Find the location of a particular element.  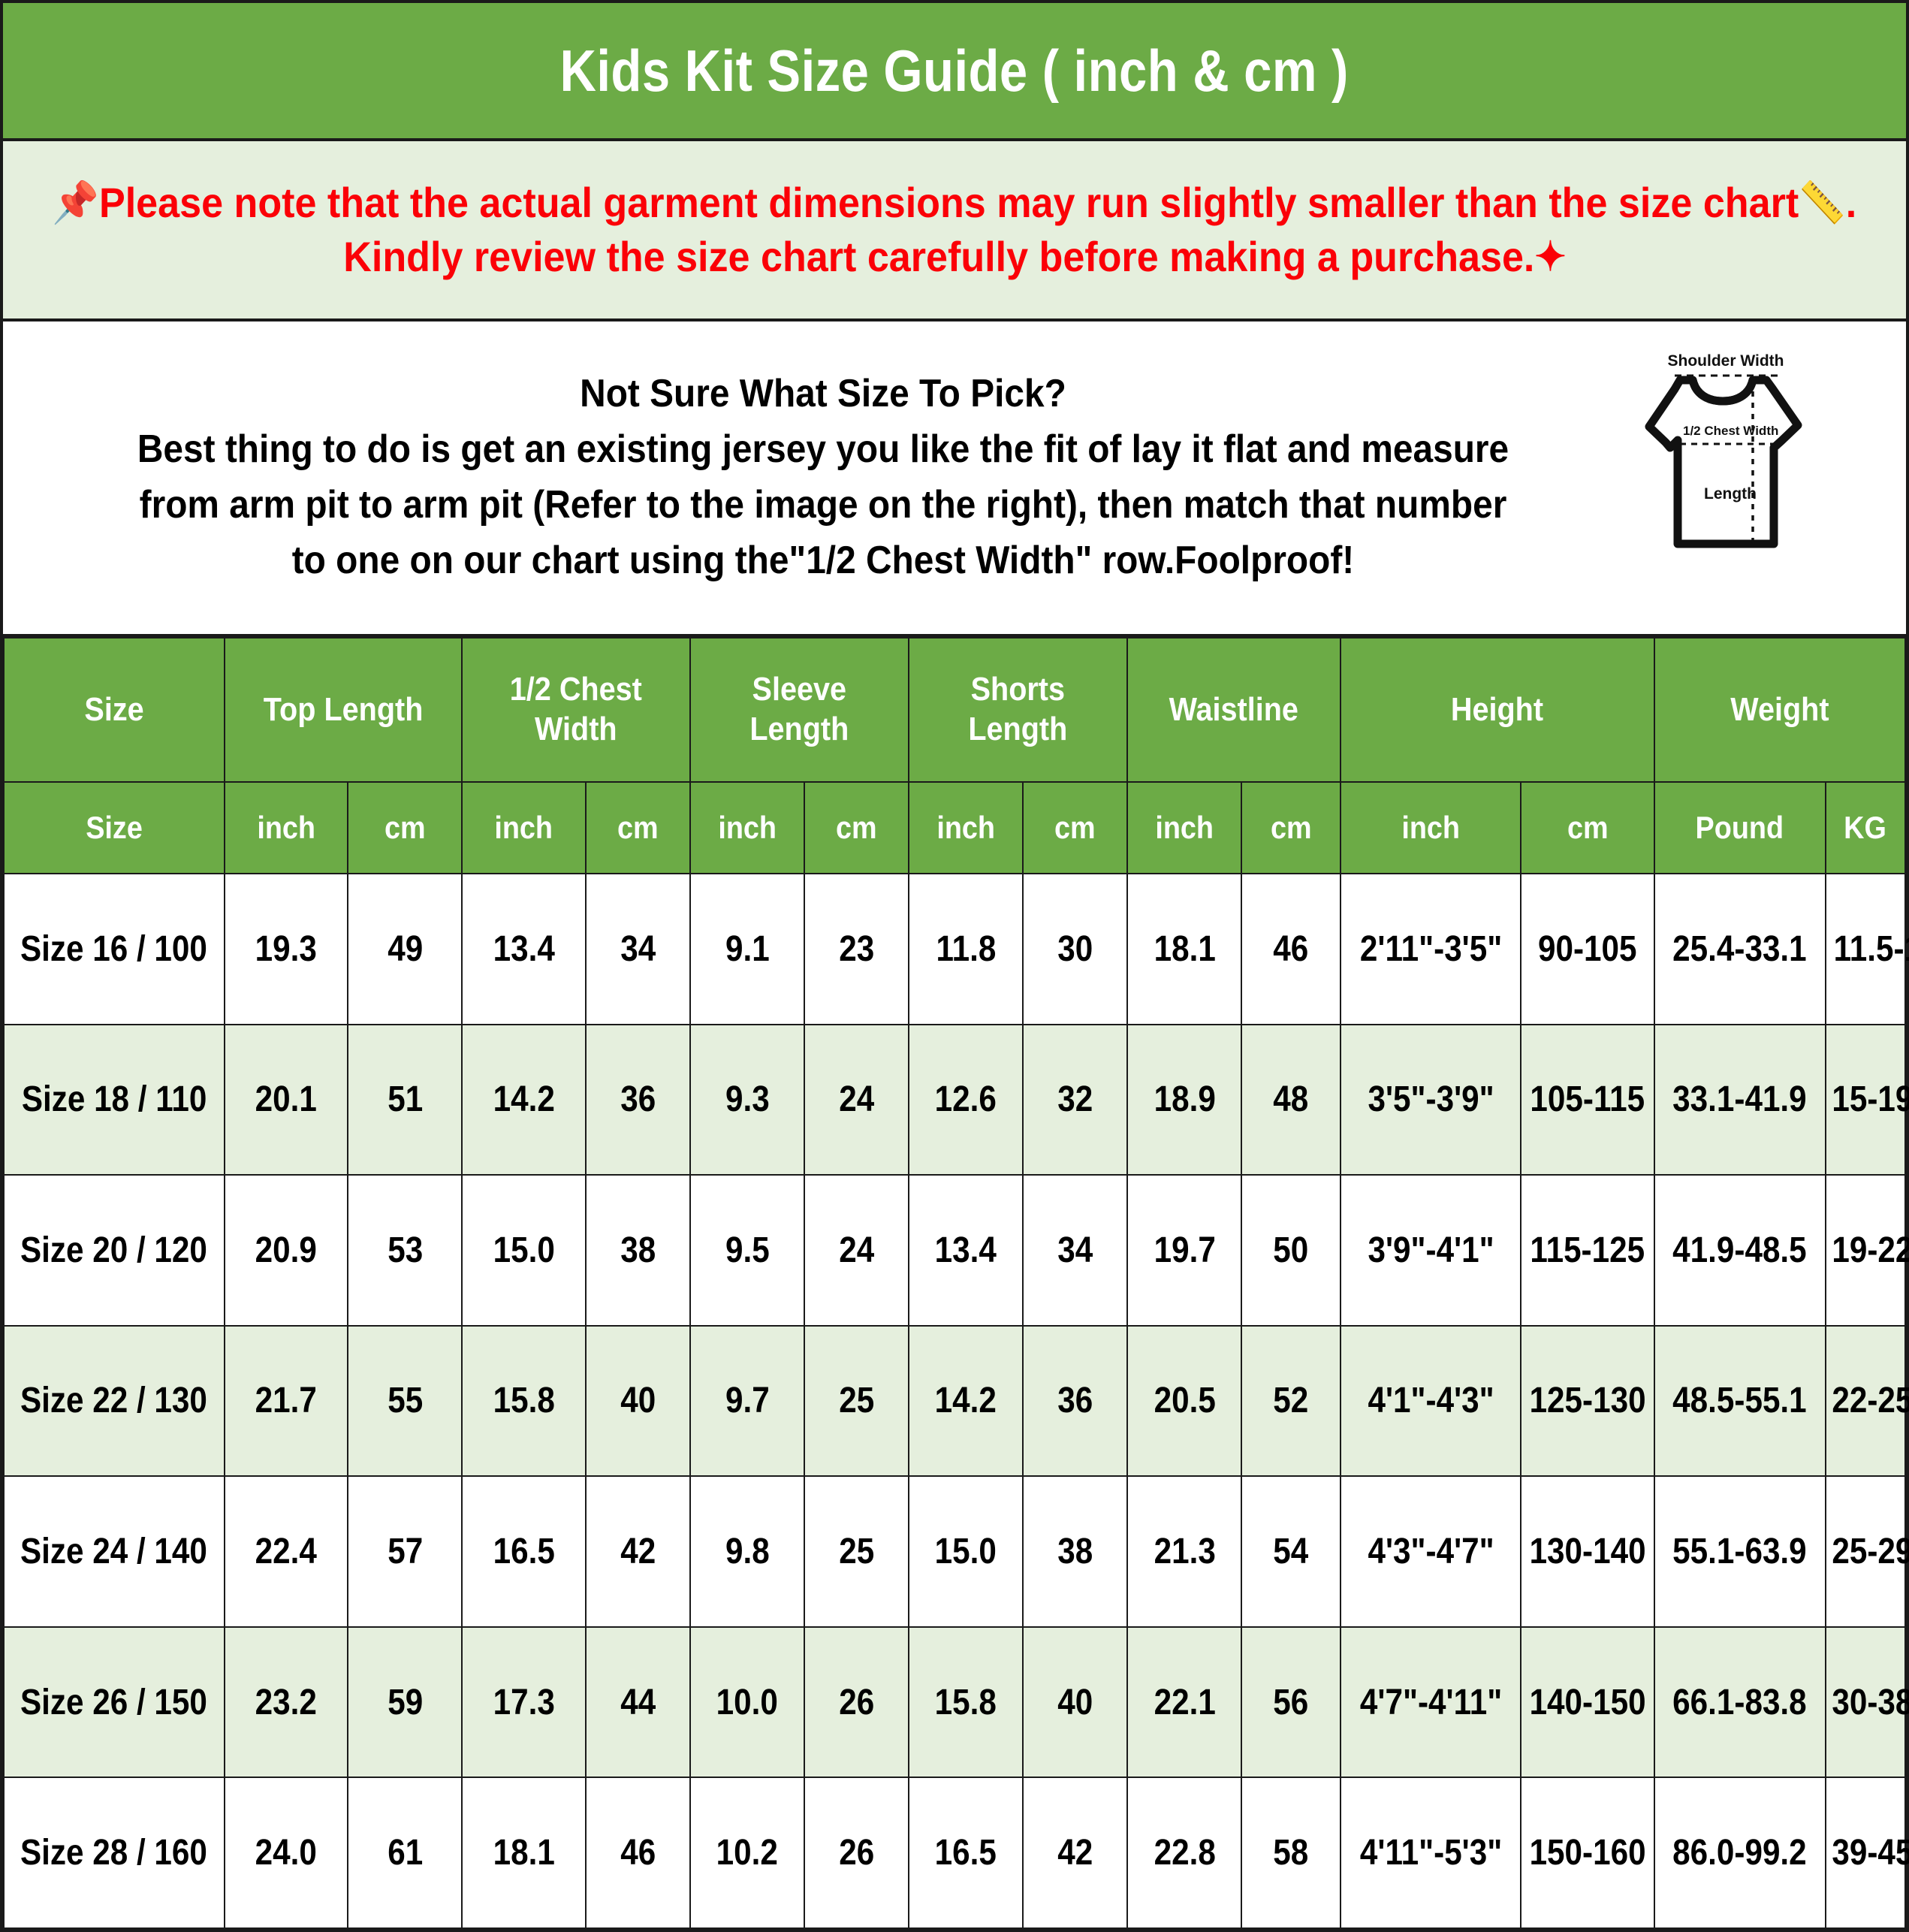

cell-value: 54 is located at coordinates (1291, 1552).